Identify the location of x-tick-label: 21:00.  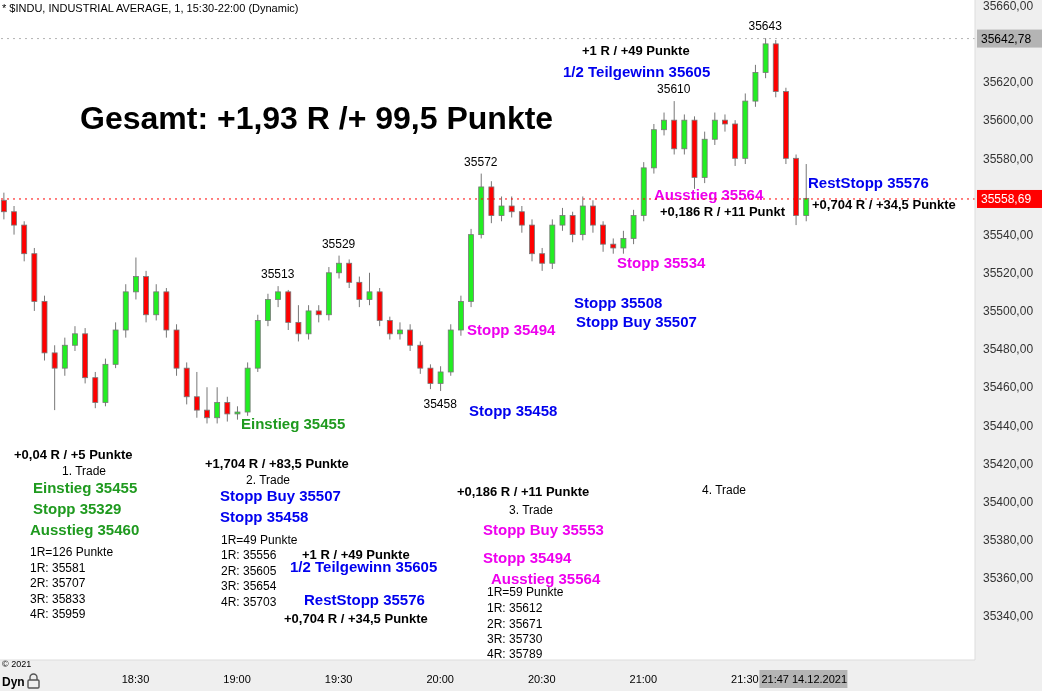
(643, 679).